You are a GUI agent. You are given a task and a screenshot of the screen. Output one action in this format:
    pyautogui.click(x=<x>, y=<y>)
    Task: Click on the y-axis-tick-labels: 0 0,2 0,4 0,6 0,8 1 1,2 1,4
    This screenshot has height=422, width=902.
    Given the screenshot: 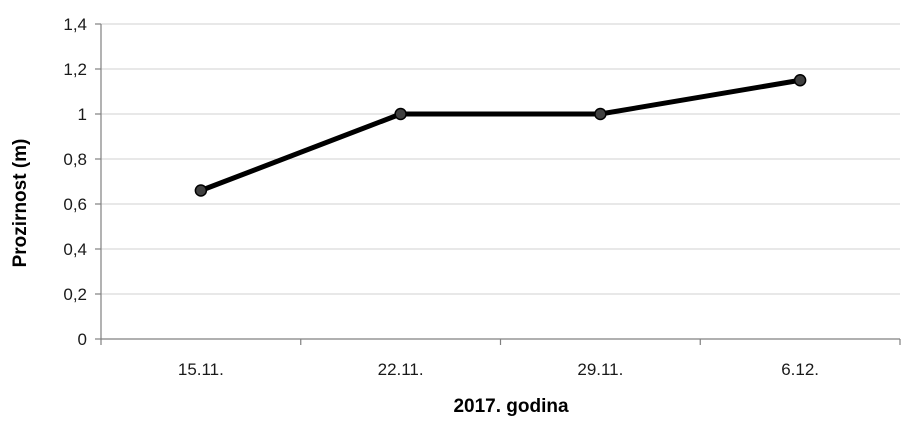 What is the action you would take?
    pyautogui.click(x=75, y=182)
    